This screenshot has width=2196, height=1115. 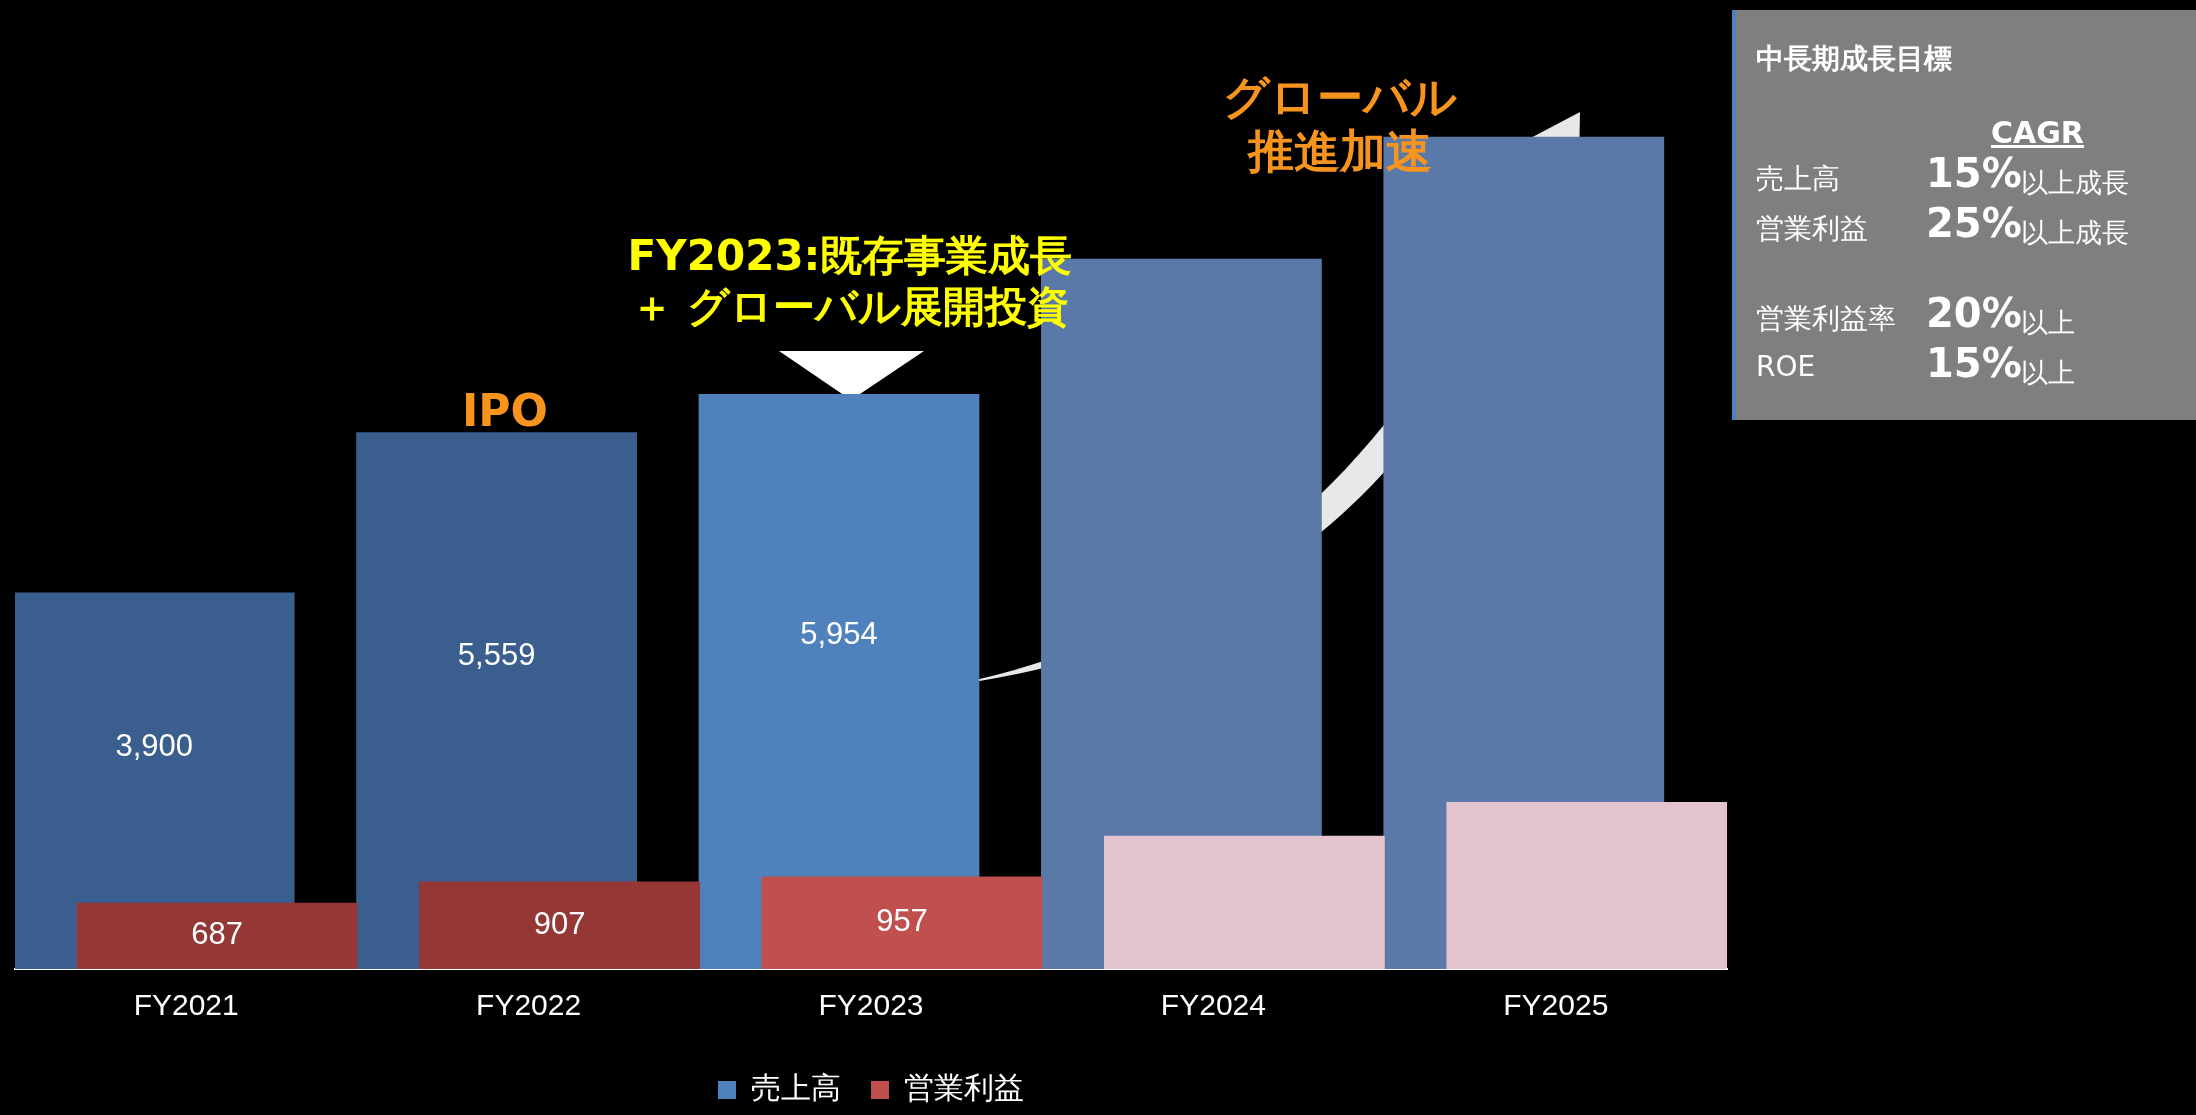 What do you see at coordinates (1974, 313) in the screenshot?
I see `text: 20%` at bounding box center [1974, 313].